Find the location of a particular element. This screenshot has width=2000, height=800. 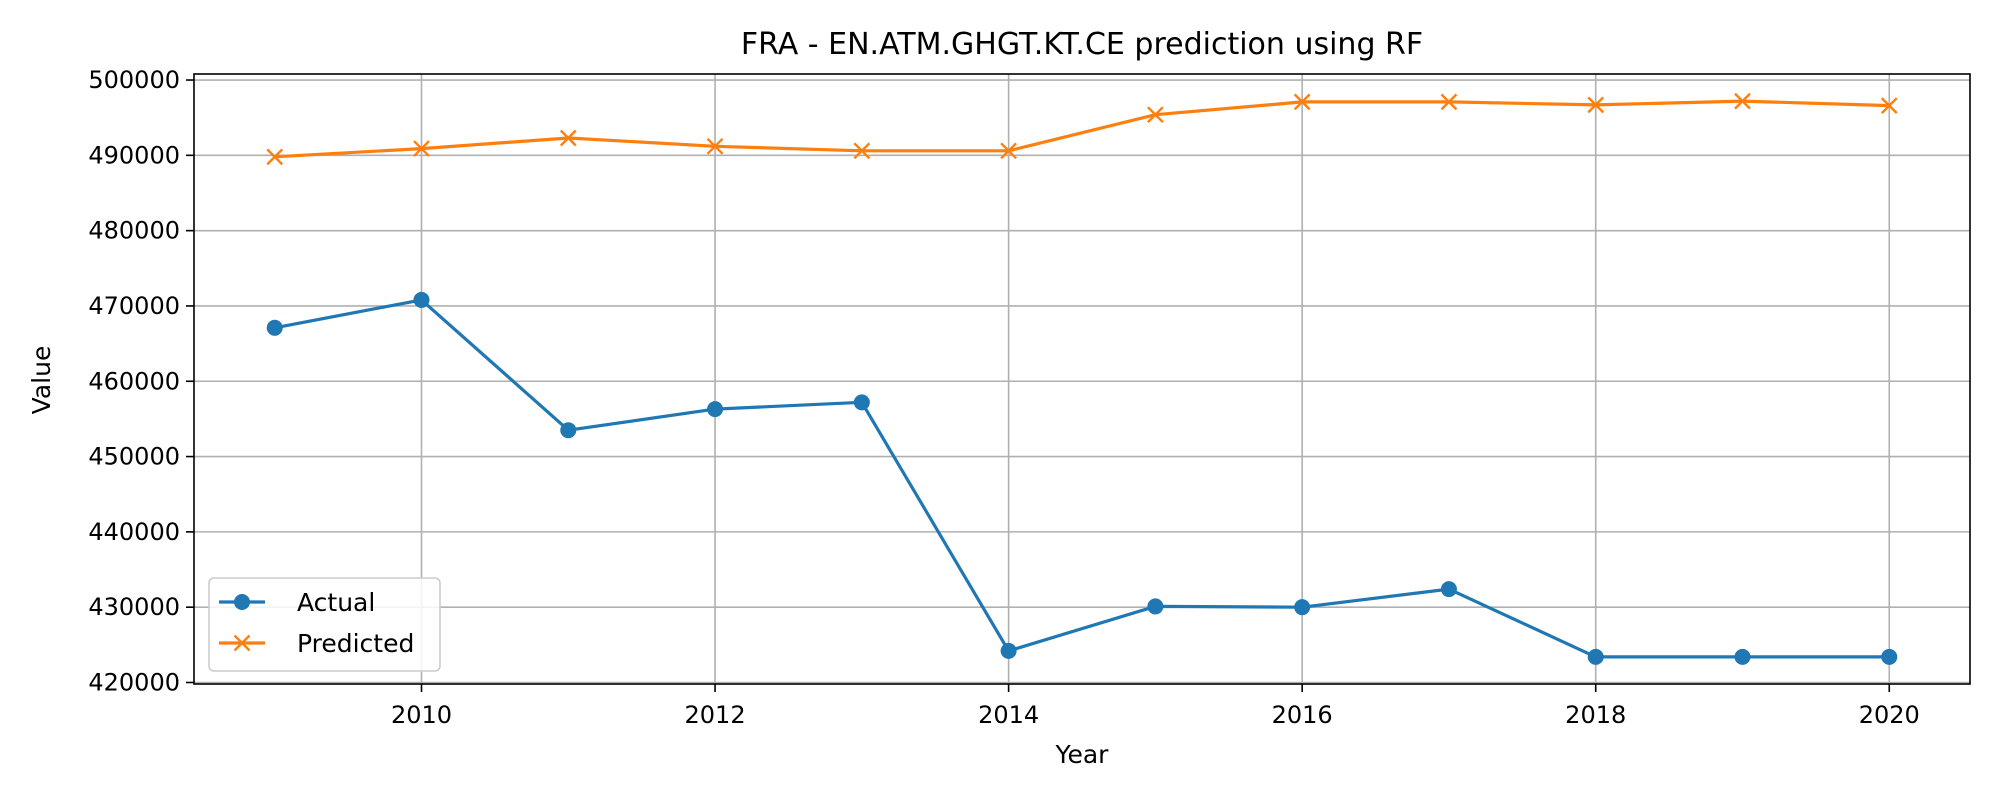

x-tick-label: 2012 is located at coordinates (715, 715).